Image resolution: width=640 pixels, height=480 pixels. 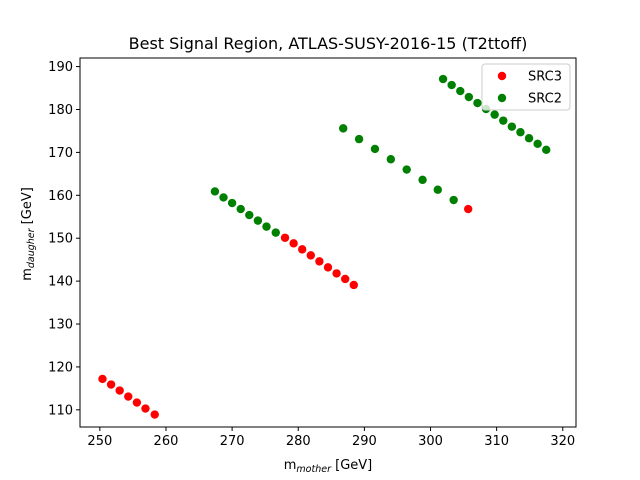 What do you see at coordinates (60, 282) in the screenshot?
I see `y-tick-label: 140` at bounding box center [60, 282].